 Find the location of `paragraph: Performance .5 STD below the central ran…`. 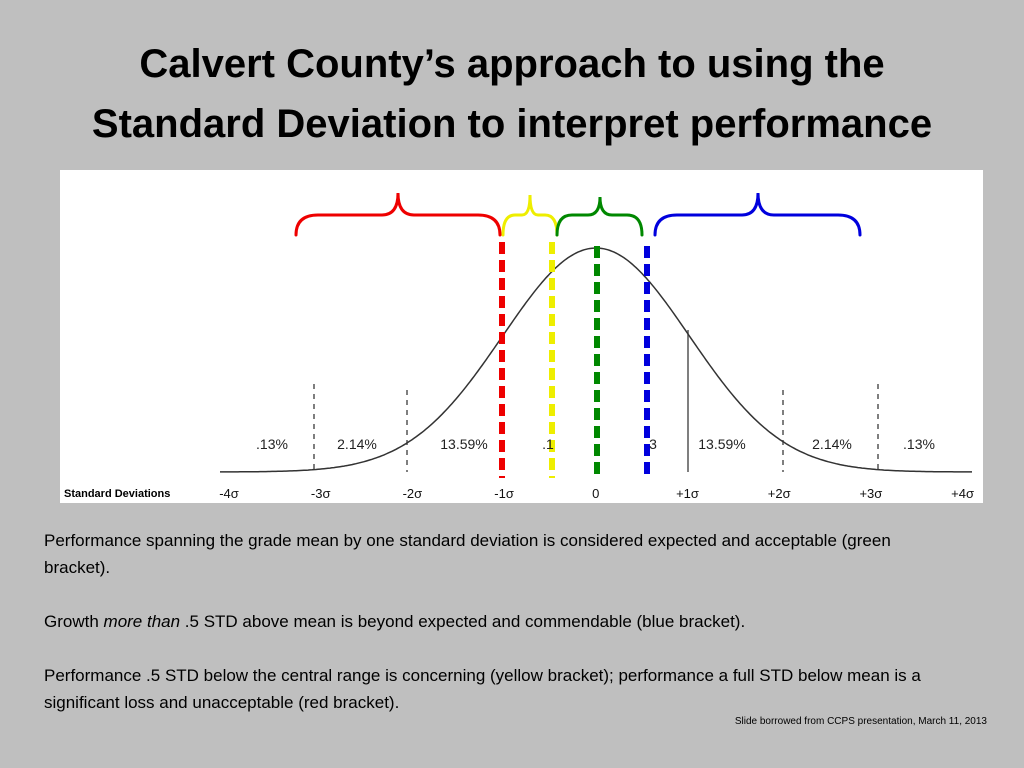

paragraph: Performance .5 STD below the central ran… is located at coordinates (482, 689).